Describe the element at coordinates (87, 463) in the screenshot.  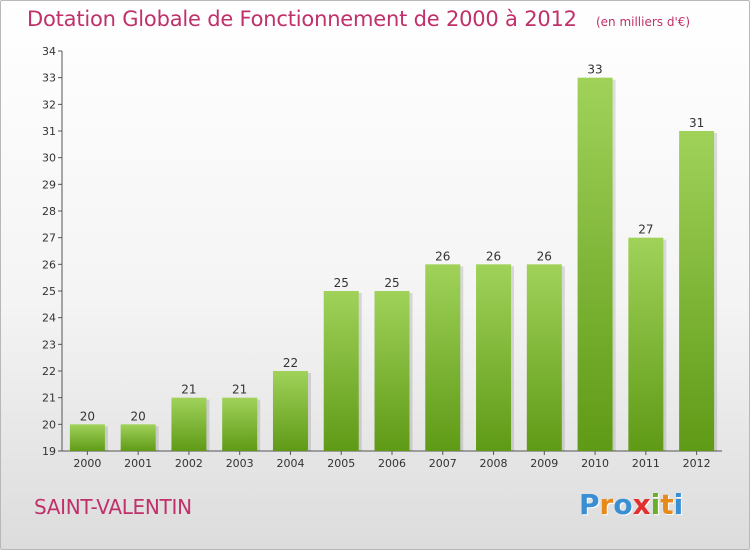
I see `x-tick-label: 2000` at that location.